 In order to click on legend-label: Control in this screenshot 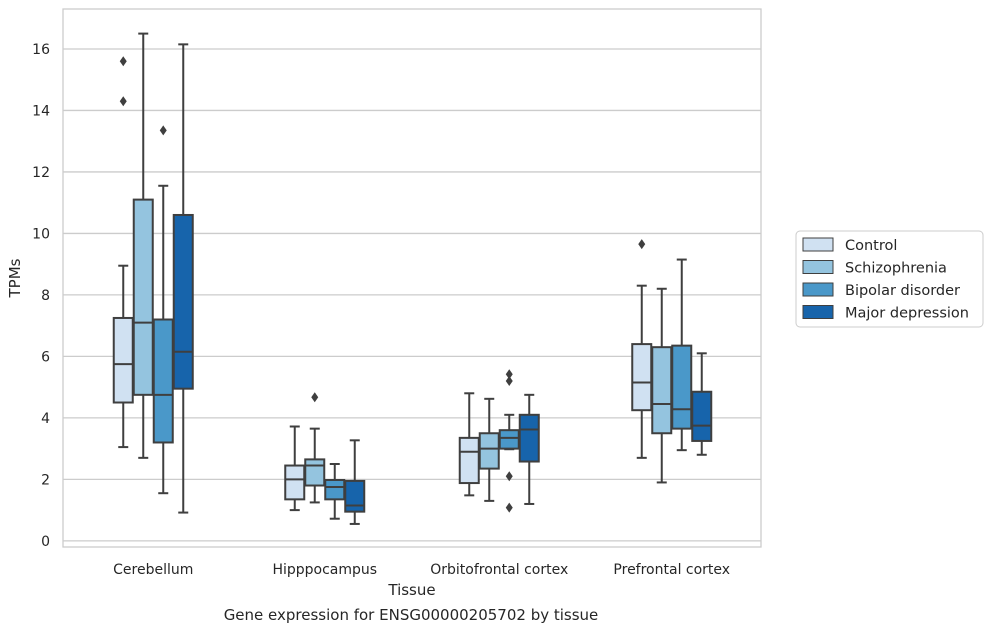, I will do `click(871, 246)`.